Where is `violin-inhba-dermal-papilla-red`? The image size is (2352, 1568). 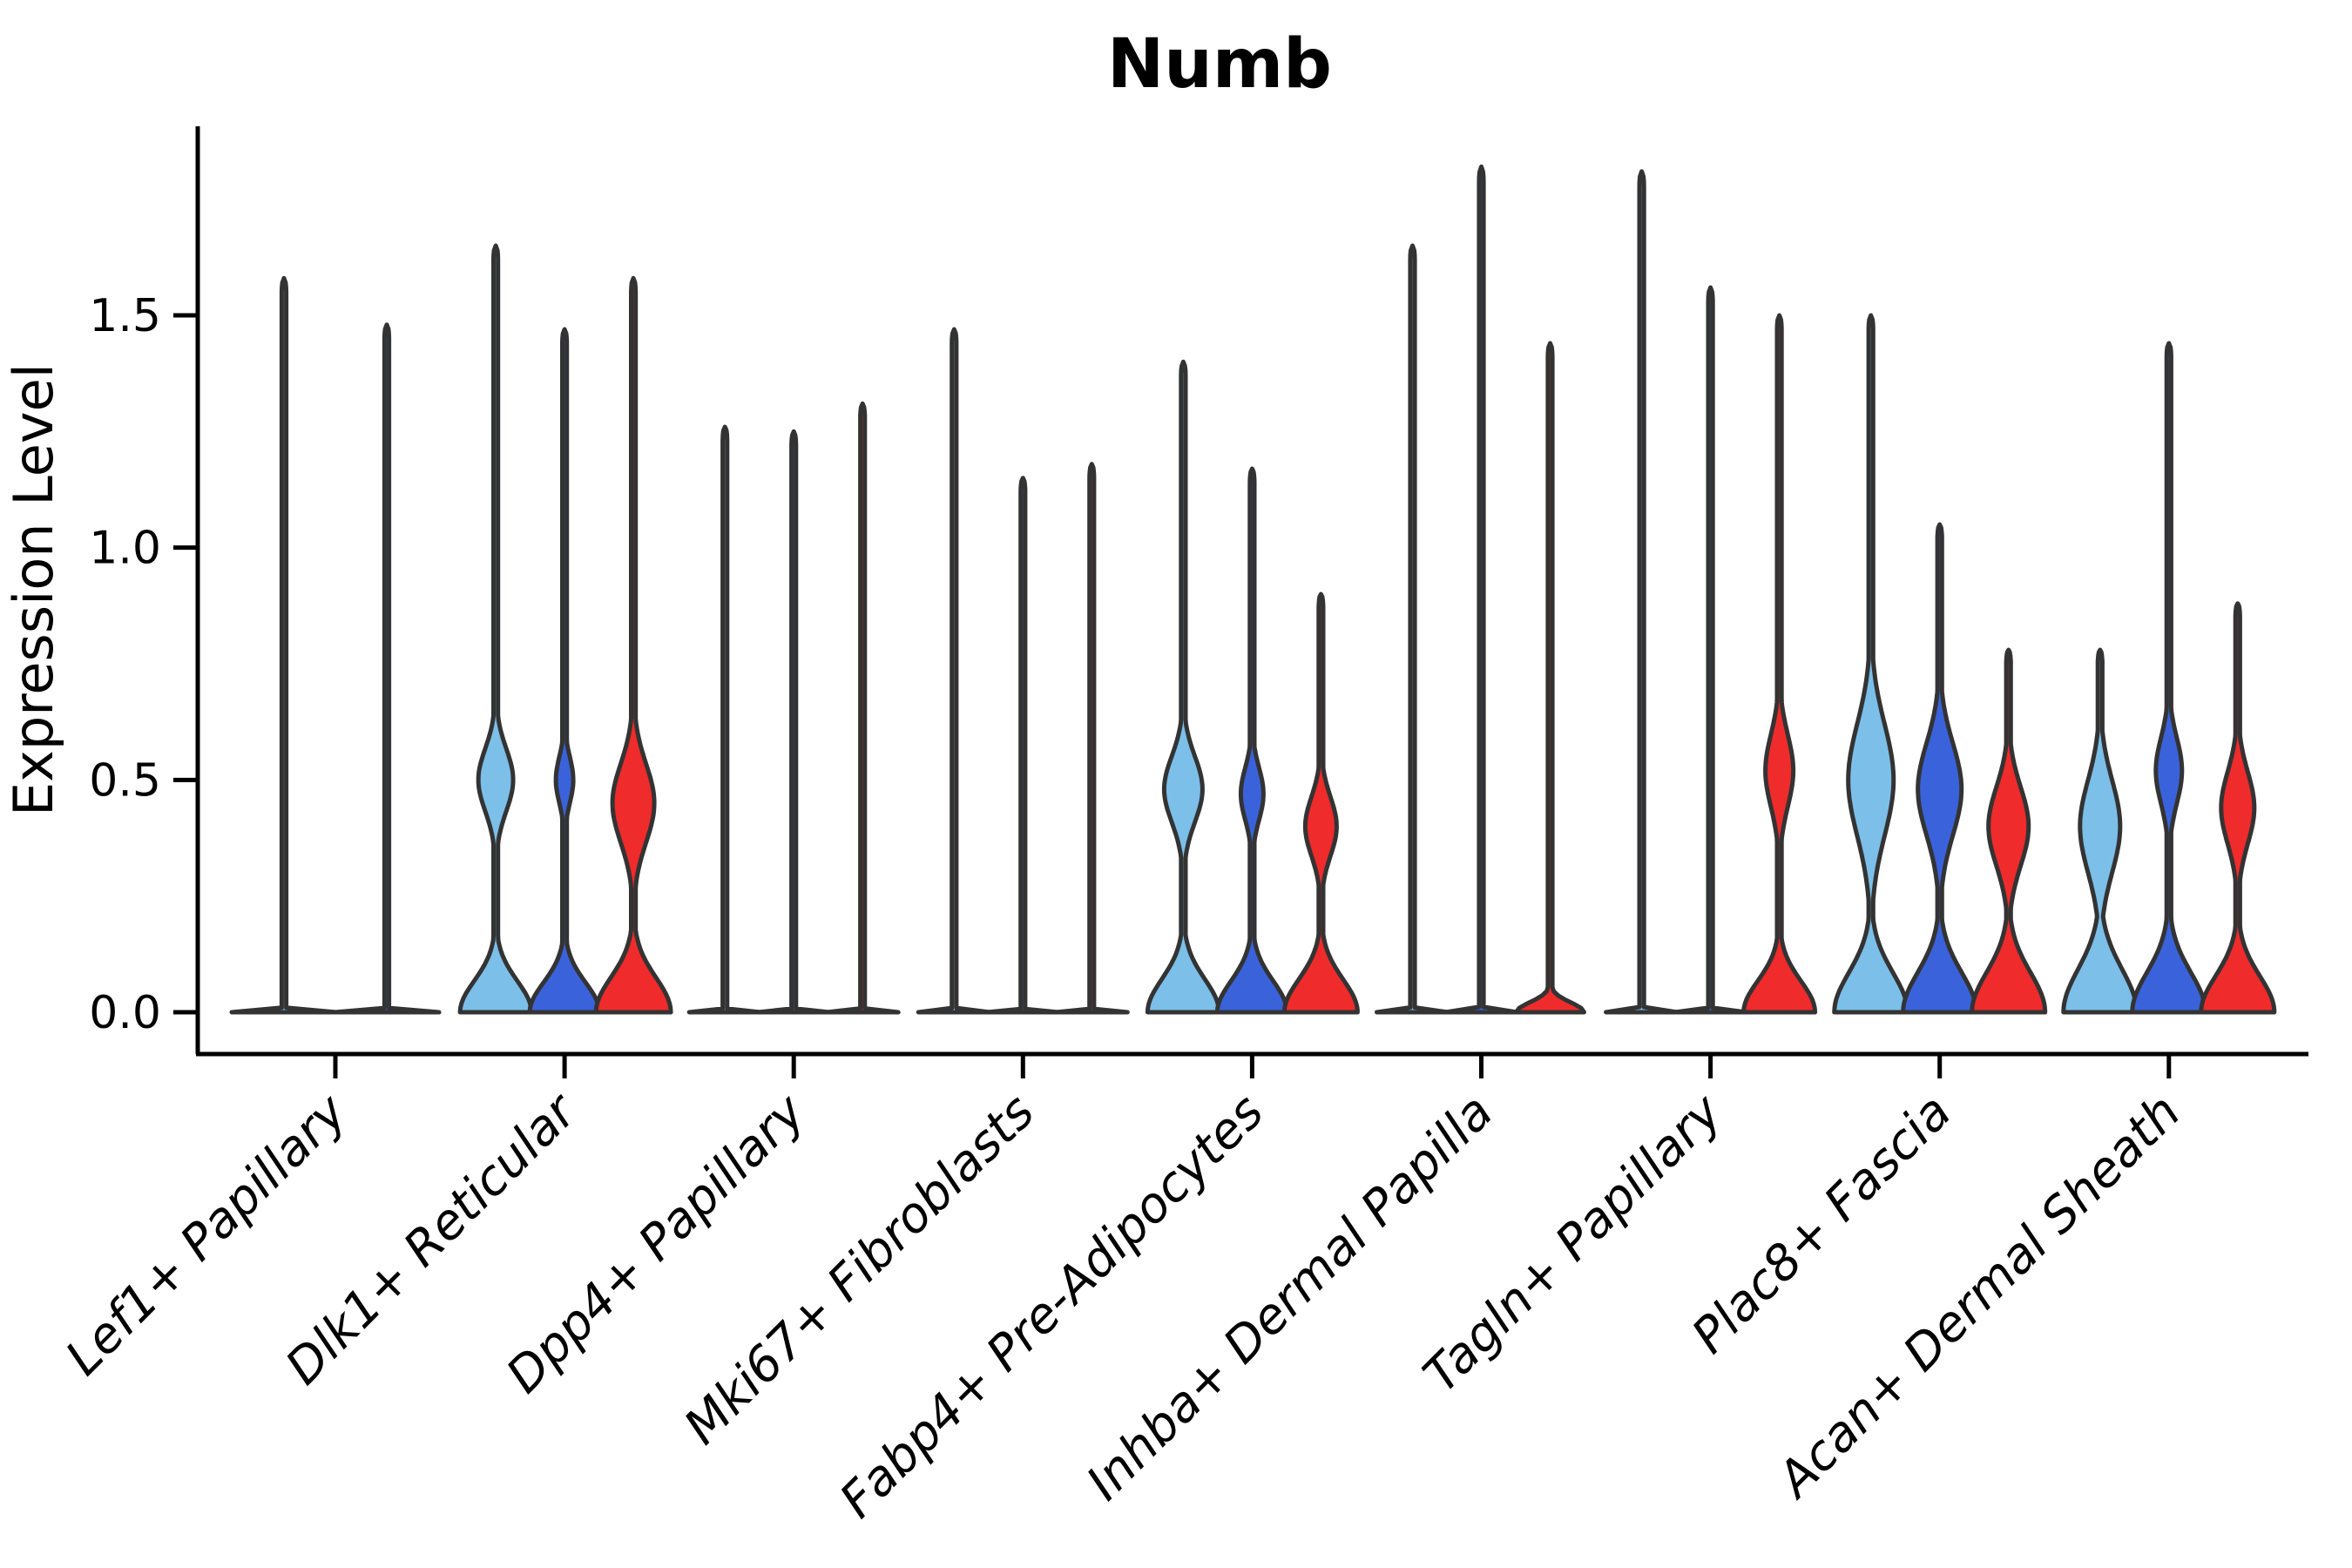 violin-inhba-dermal-papilla-red is located at coordinates (1550, 678).